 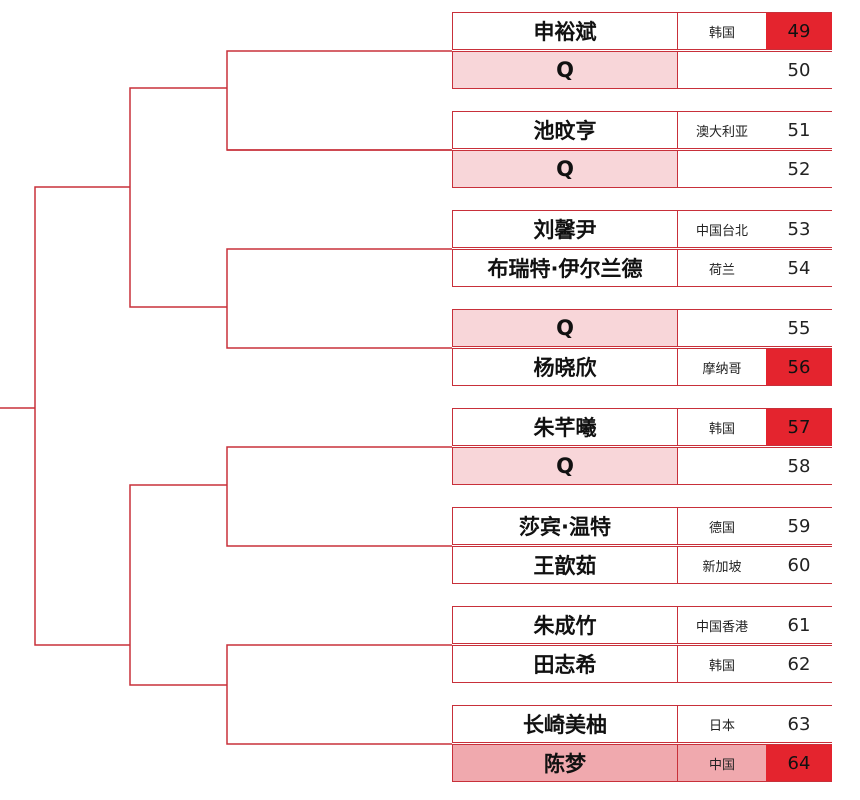 What do you see at coordinates (565, 268) in the screenshot?
I see `player-name: 布瑞特·伊尔兰德` at bounding box center [565, 268].